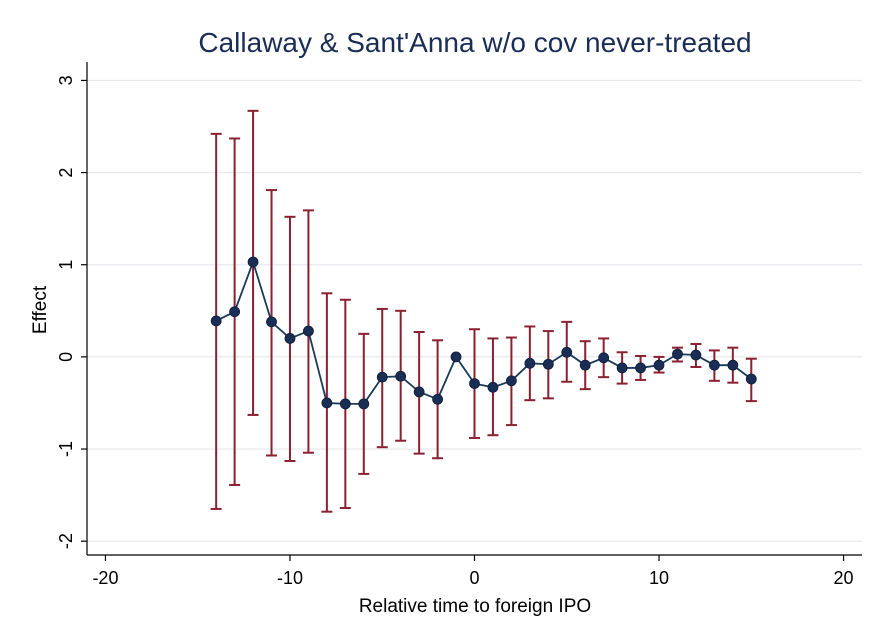  What do you see at coordinates (474, 578) in the screenshot?
I see `x-tick-label: 0` at bounding box center [474, 578].